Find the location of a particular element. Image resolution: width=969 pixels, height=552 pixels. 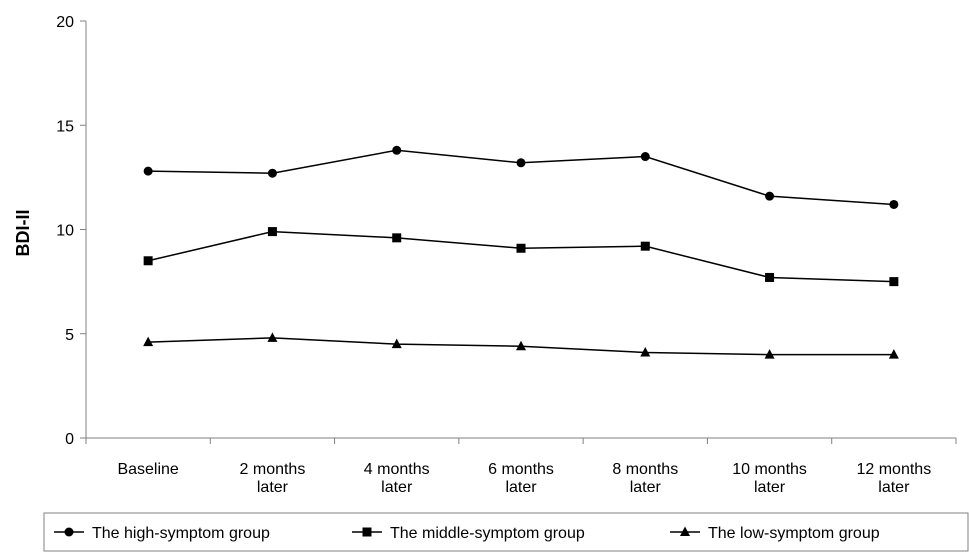

series-triangle is located at coordinates (521, 345).